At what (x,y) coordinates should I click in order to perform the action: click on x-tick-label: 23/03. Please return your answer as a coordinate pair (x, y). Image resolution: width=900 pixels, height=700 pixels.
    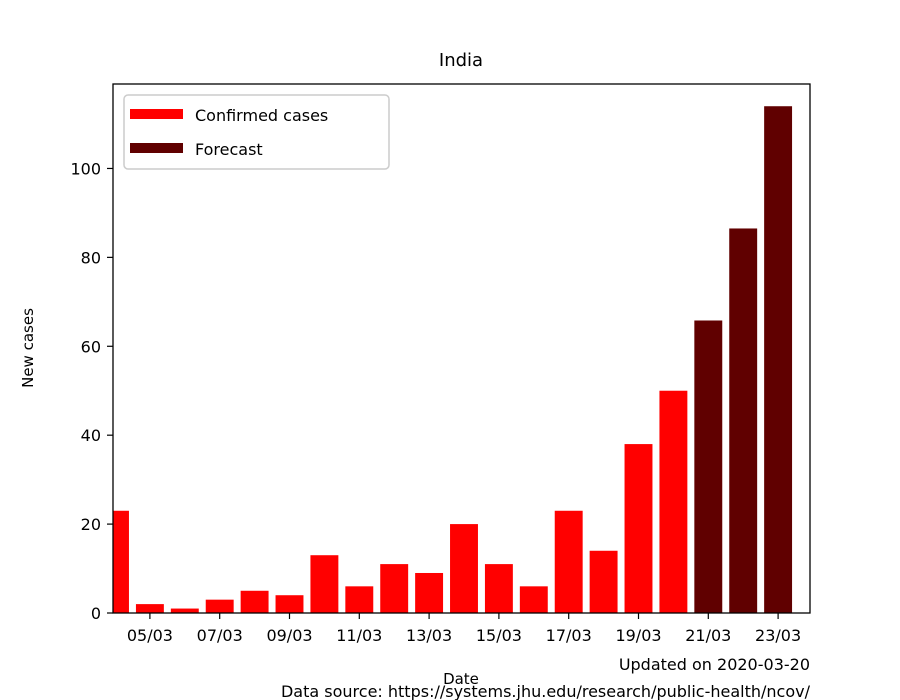
    Looking at the image, I should click on (778, 635).